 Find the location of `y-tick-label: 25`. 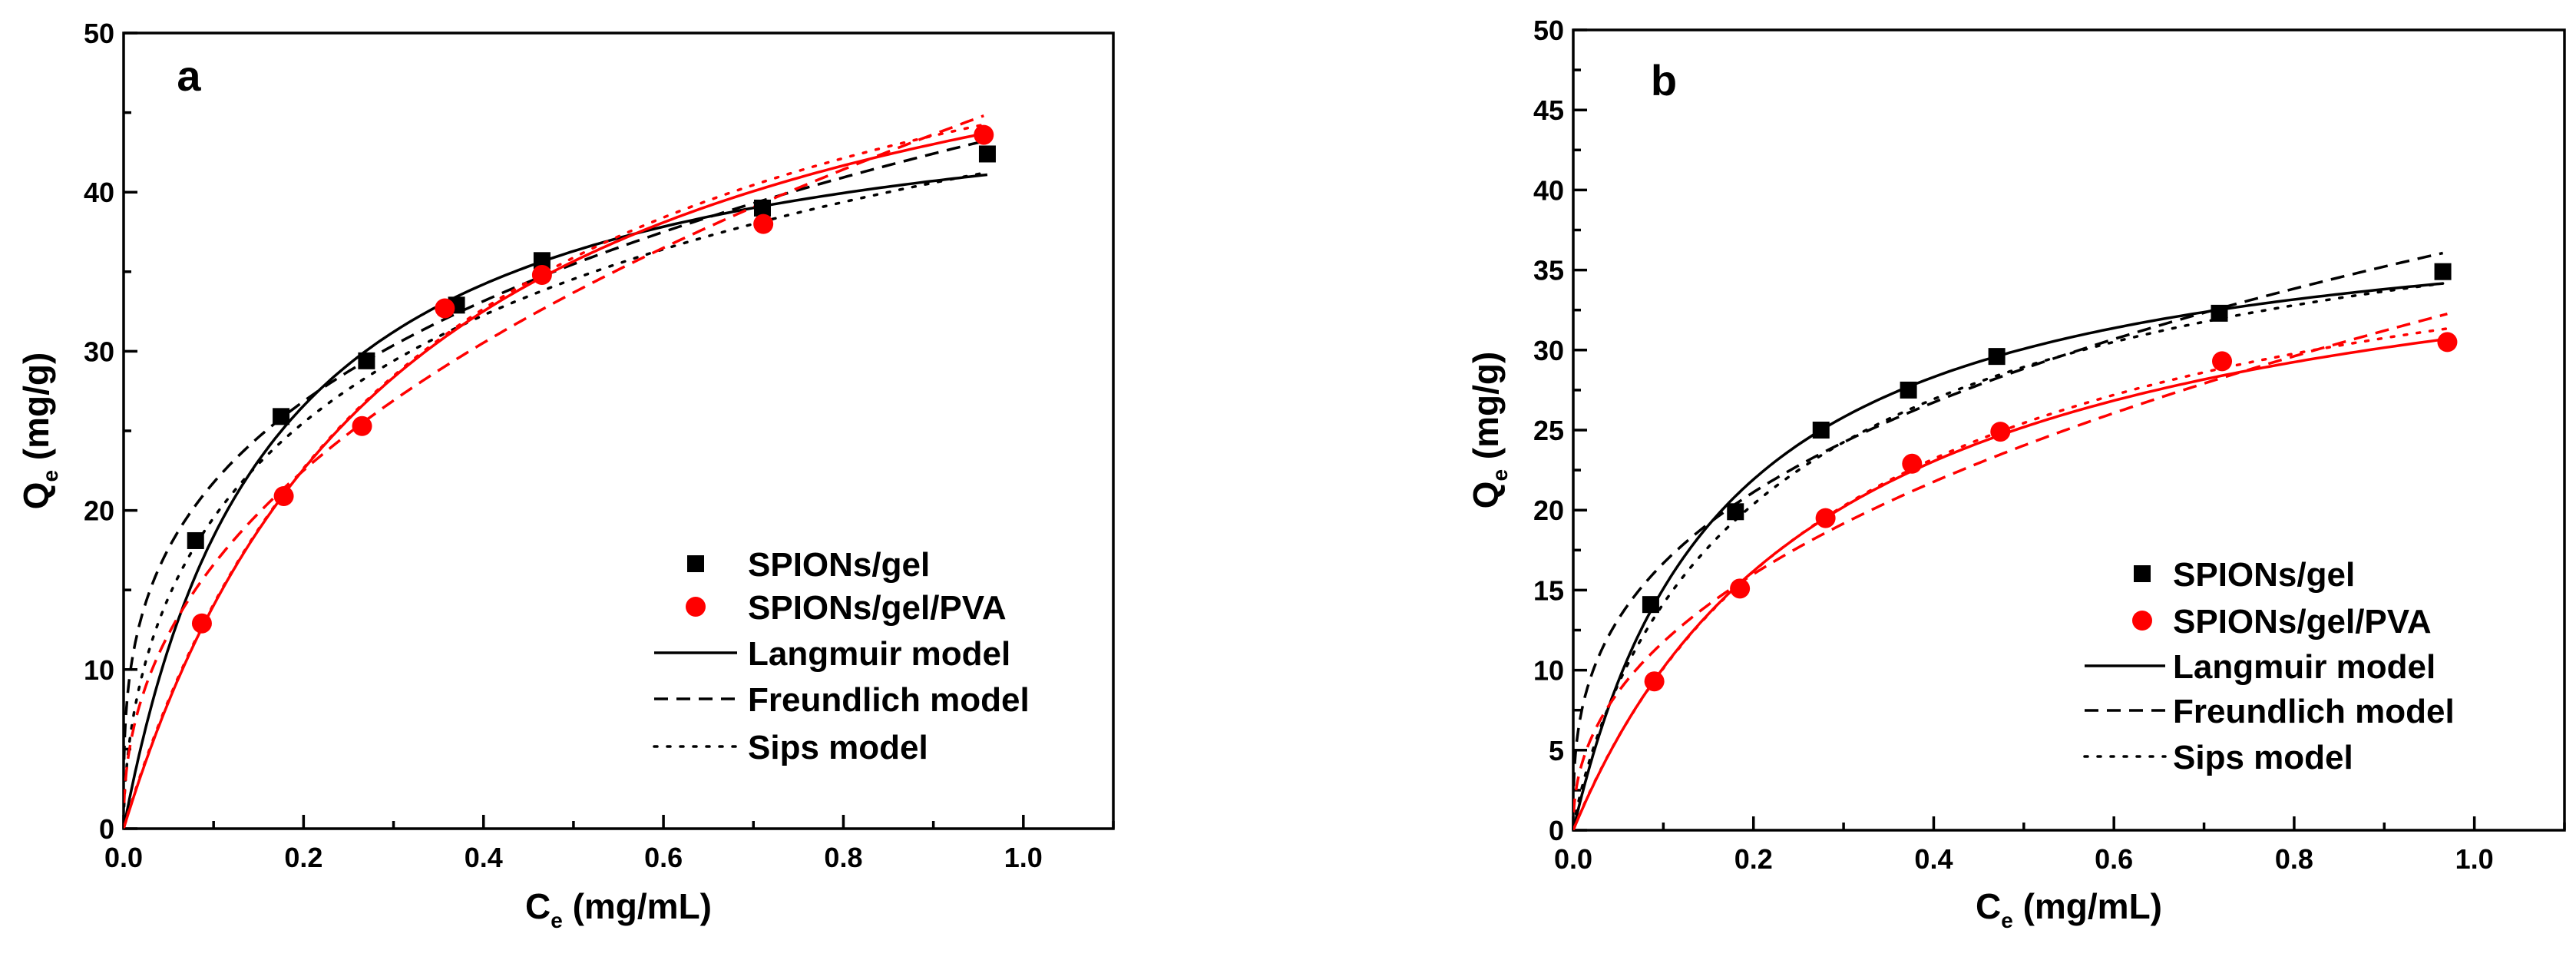

y-tick-label: 25 is located at coordinates (1548, 430).